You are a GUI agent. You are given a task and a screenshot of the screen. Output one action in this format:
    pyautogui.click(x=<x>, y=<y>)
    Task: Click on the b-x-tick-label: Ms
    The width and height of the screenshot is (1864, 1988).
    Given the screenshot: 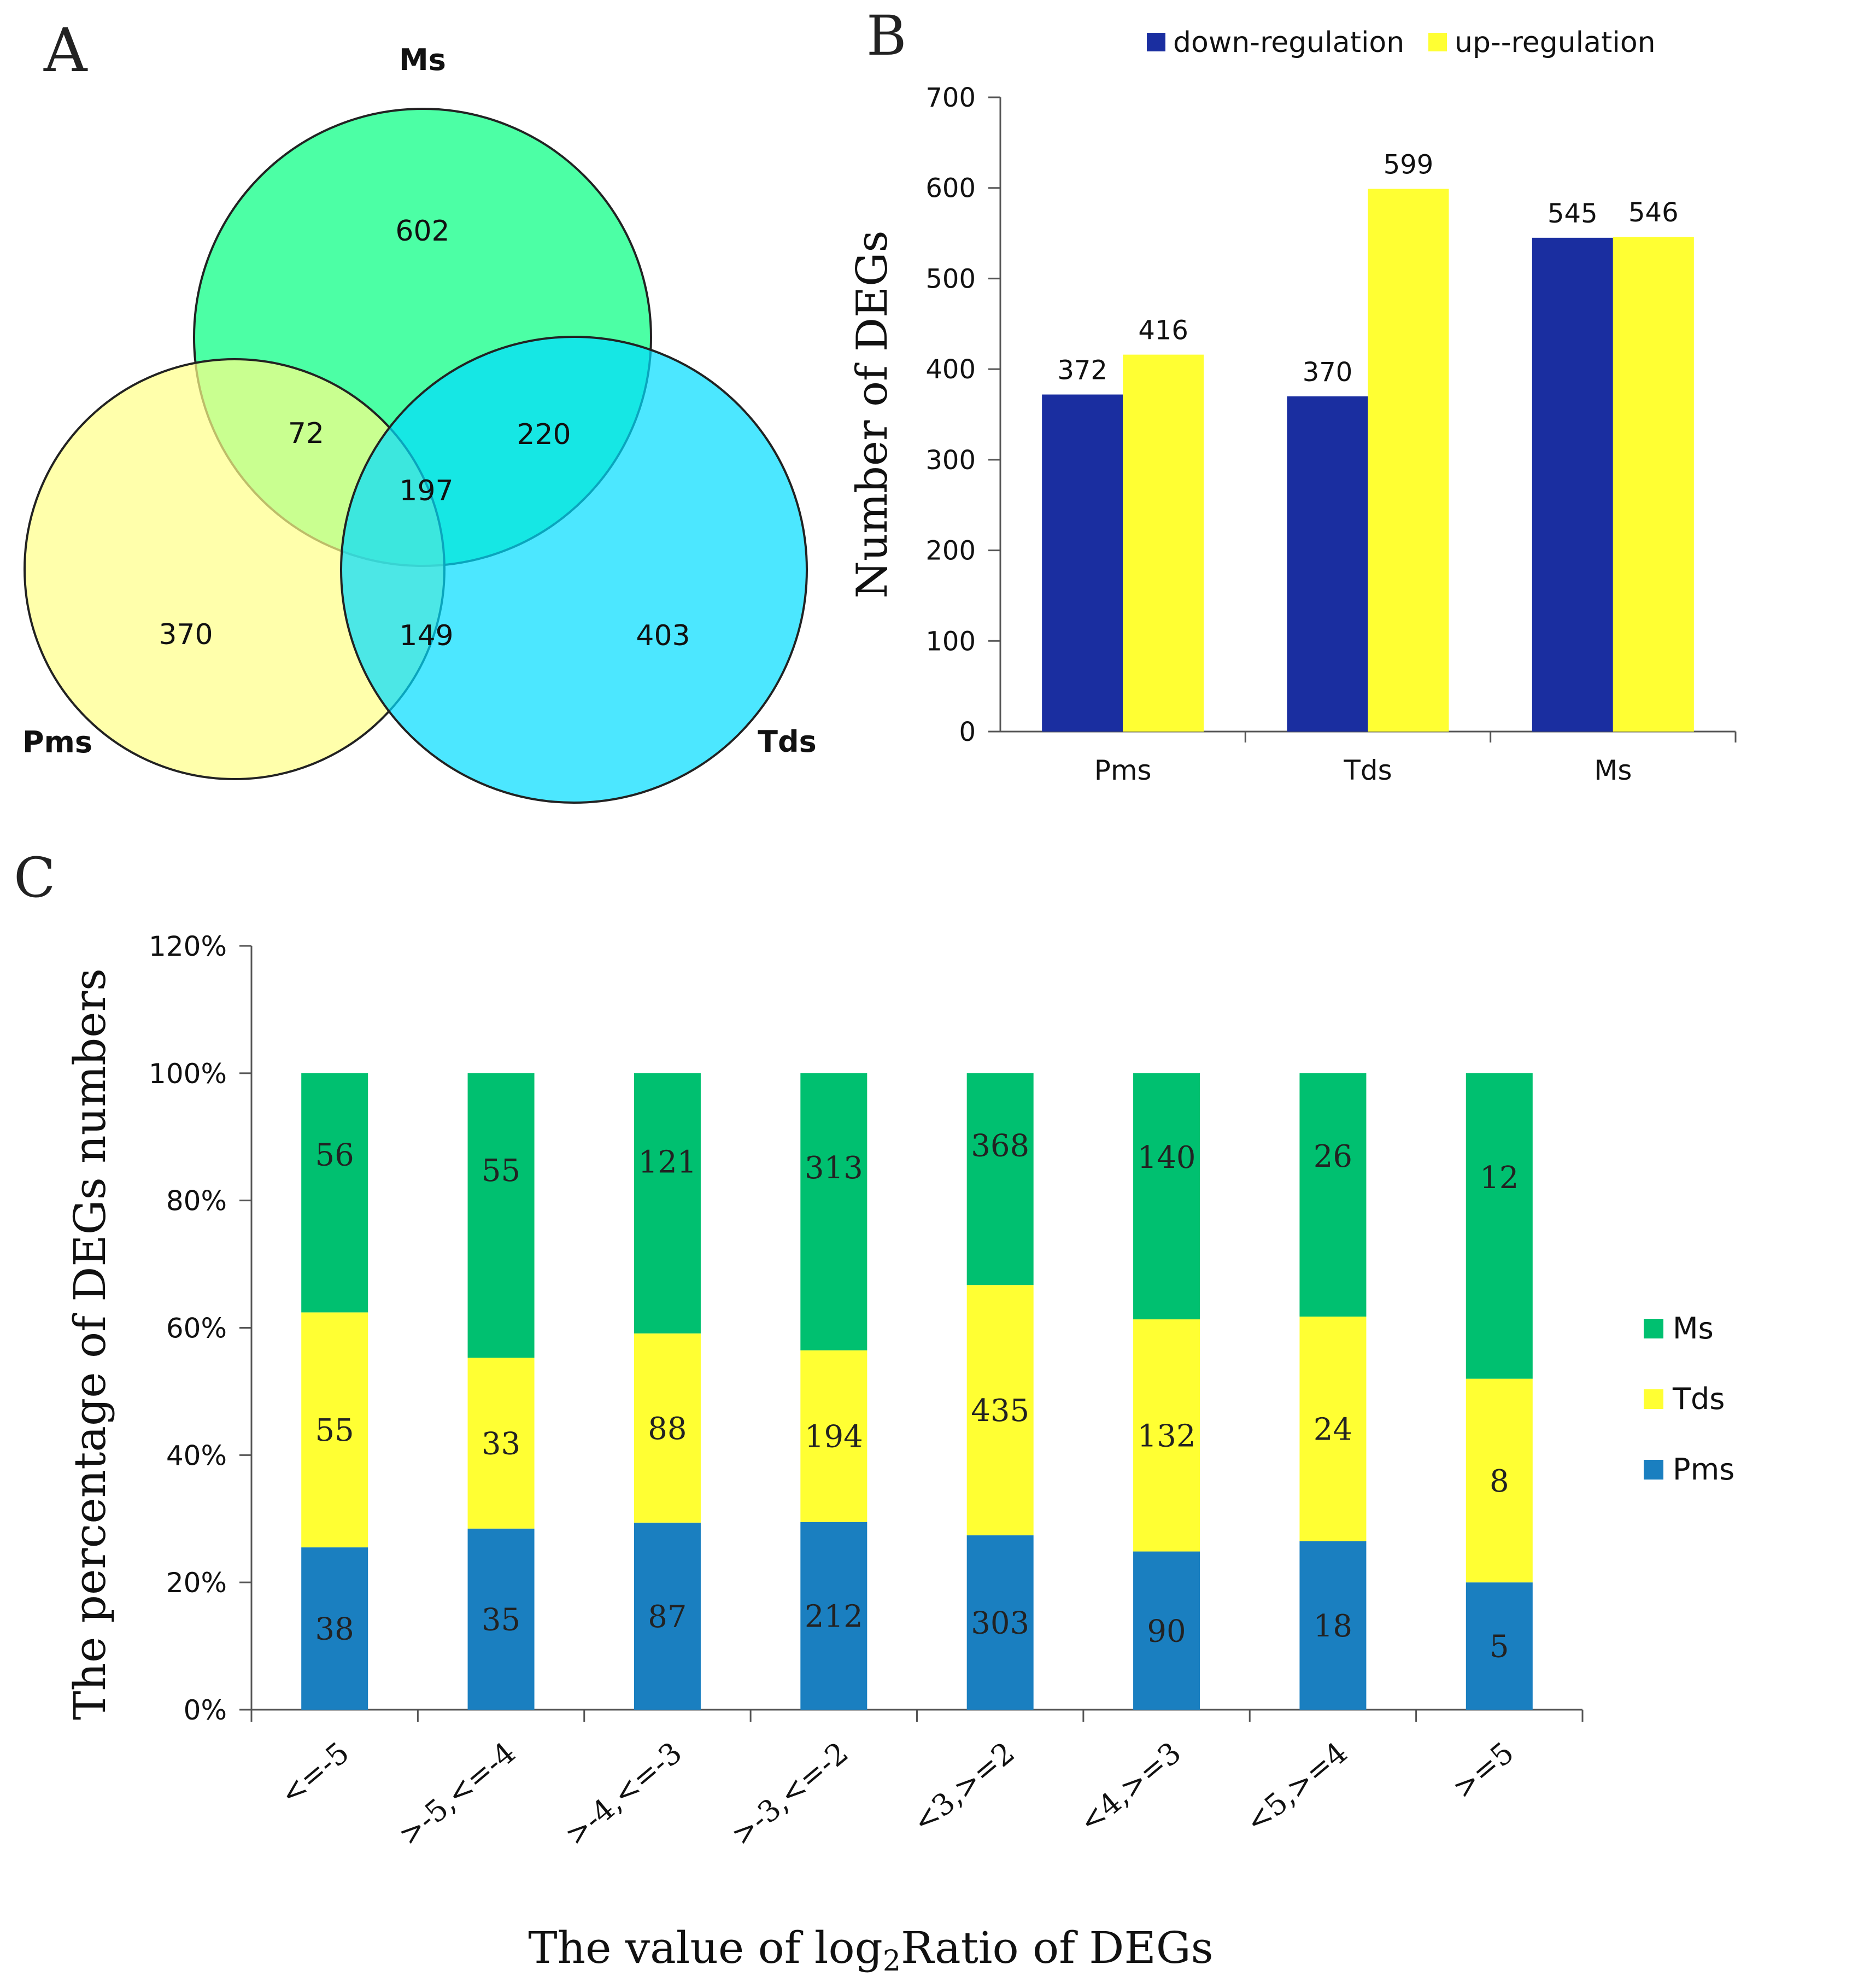 What is the action you would take?
    pyautogui.click(x=1613, y=771)
    